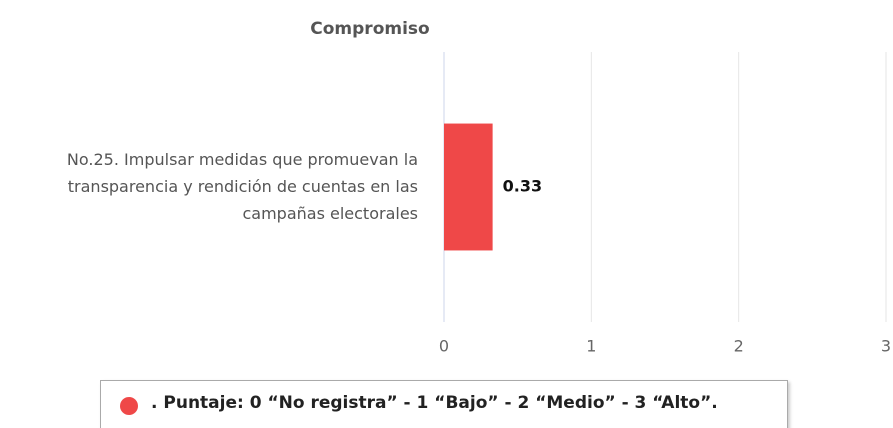 This screenshot has width=893, height=428. Describe the element at coordinates (522, 186) in the screenshot. I see `data-label: 0.33` at that location.